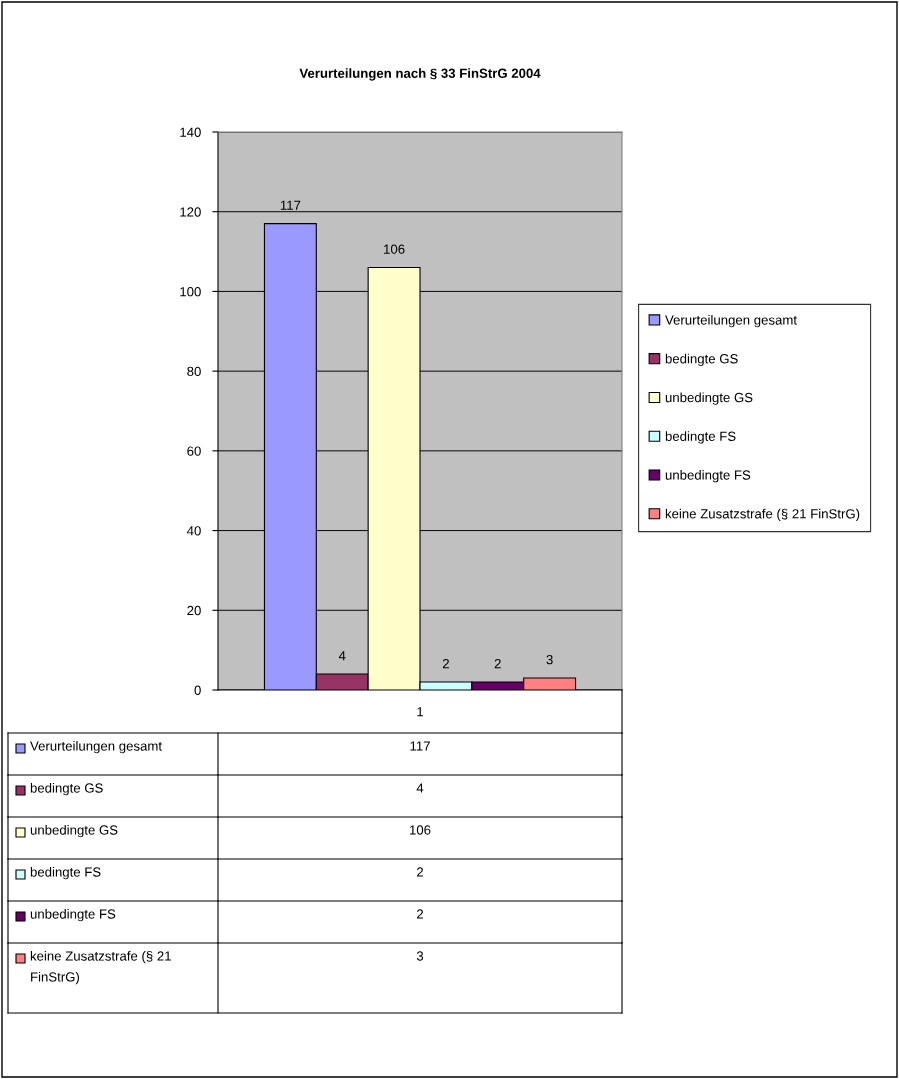  I want to click on legend-label: Verurteilungen gesamt, so click(96, 747).